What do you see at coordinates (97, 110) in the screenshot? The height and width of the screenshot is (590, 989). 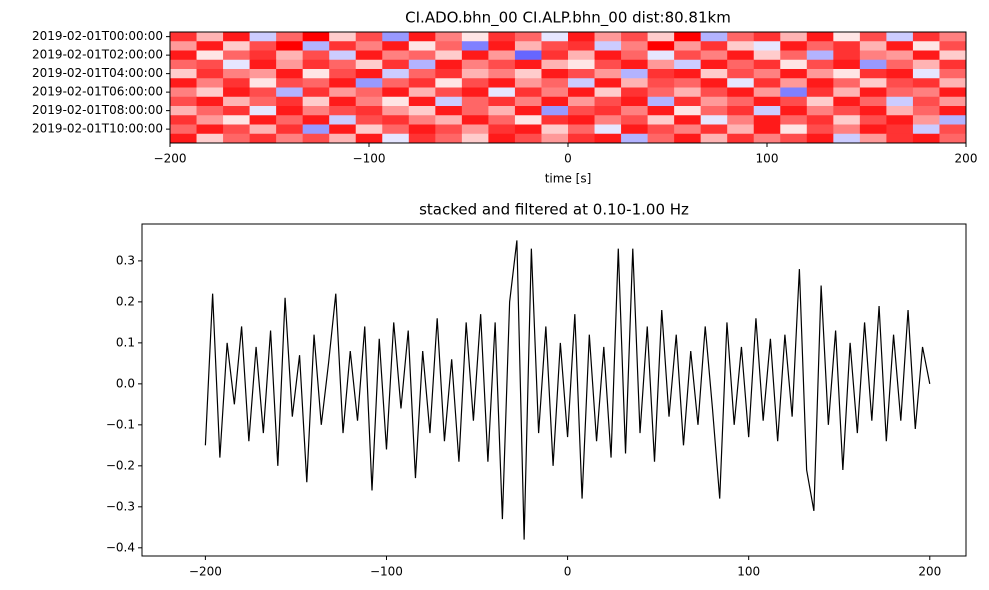 I see `y-tick-label: 2019-02-01T08:00:00` at bounding box center [97, 110].